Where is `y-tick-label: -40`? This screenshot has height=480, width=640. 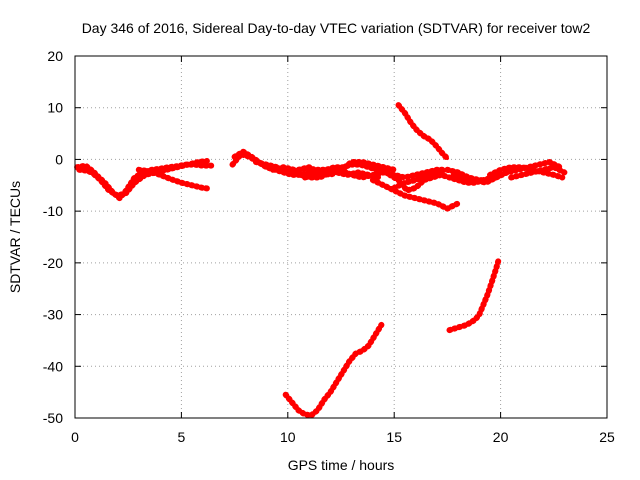 y-tick-label: -40 is located at coordinates (53, 366).